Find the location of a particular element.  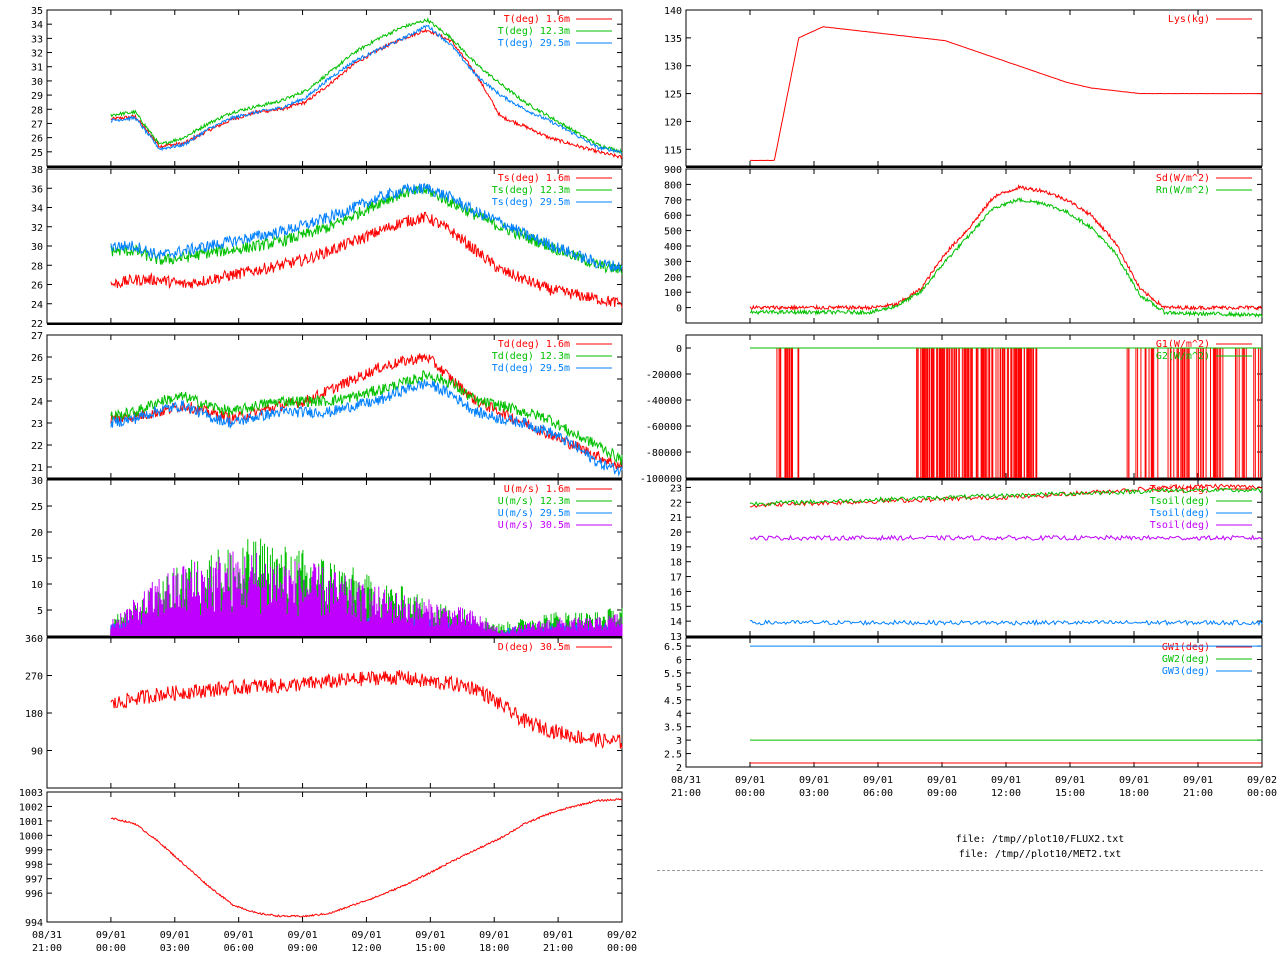

legend-label: Lys(kg) is located at coordinates (1189, 19).